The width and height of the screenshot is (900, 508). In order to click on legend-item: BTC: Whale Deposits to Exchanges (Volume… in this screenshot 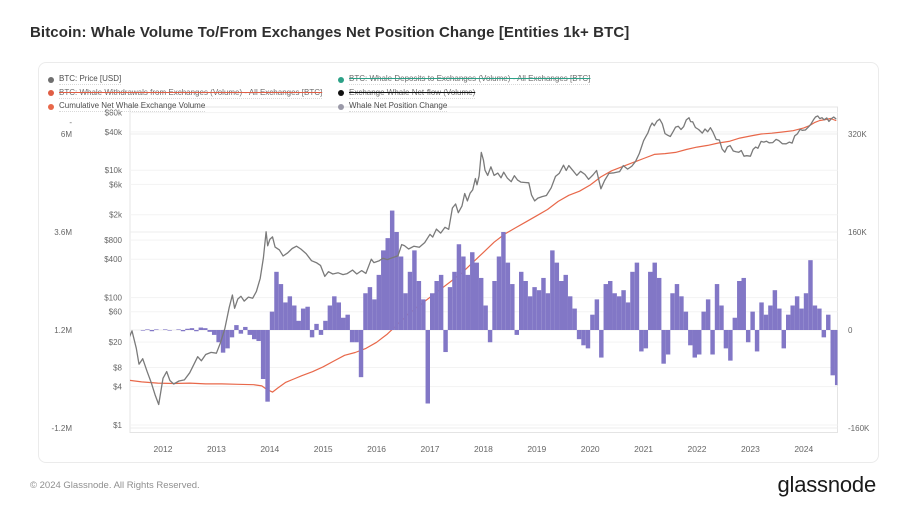, I will do `click(464, 80)`.